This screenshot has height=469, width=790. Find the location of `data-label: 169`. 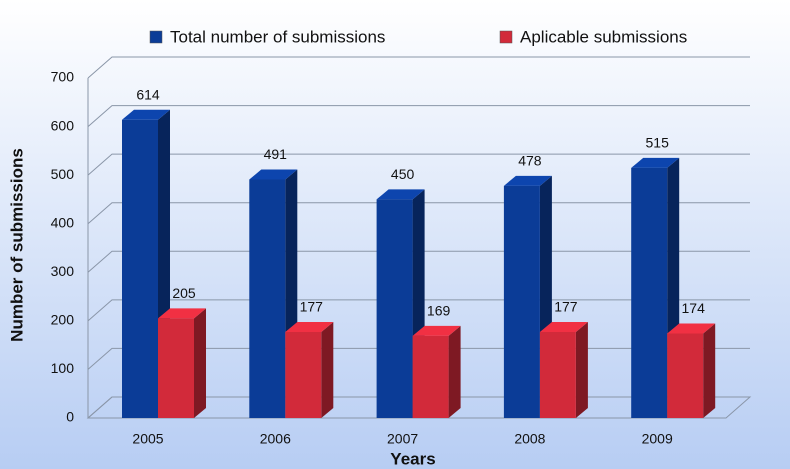

data-label: 169 is located at coordinates (439, 311).